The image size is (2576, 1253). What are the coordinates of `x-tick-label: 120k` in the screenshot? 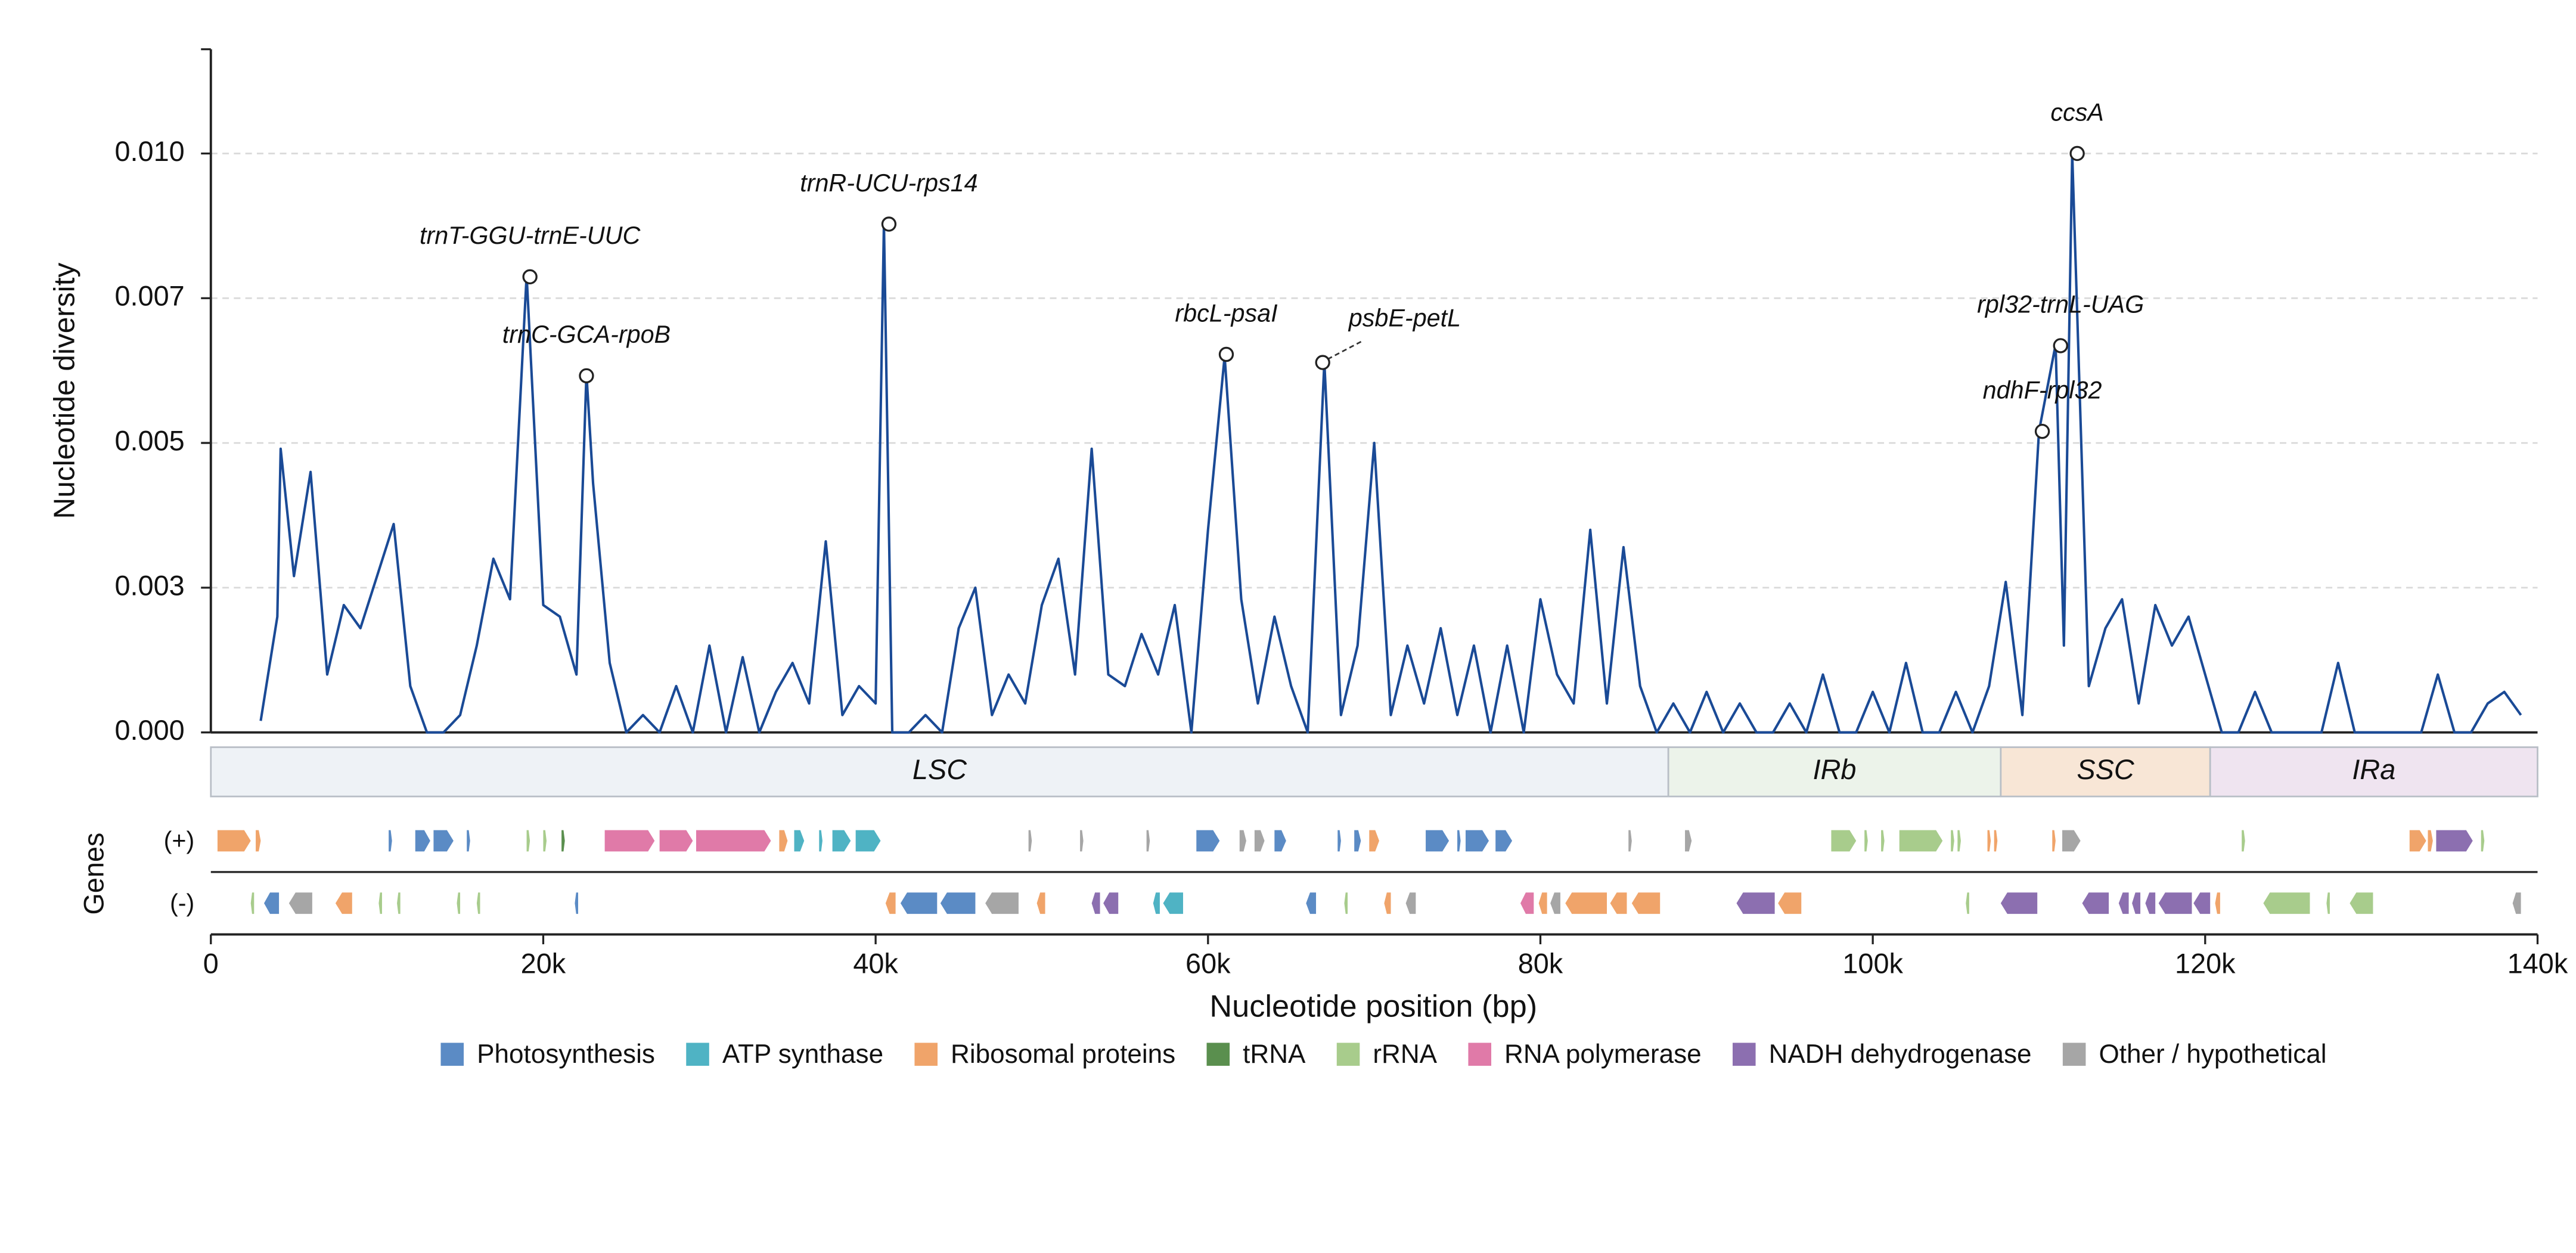 It's located at (2206, 963).